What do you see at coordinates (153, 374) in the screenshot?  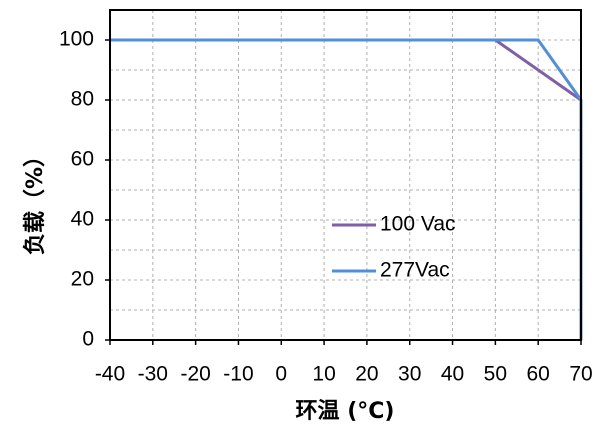 I see `x-tick-label: -30` at bounding box center [153, 374].